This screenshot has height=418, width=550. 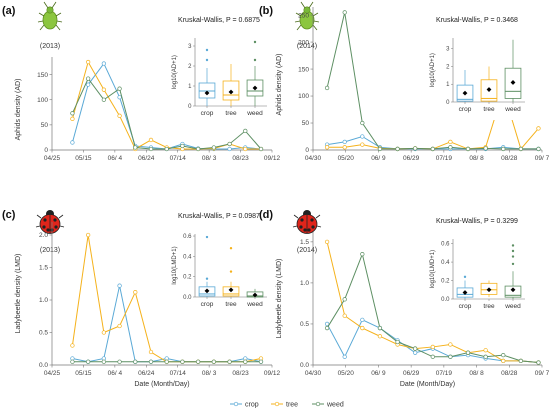 What do you see at coordinates (411, 158) in the screenshot?
I see `x-tick-label: 06/29` at bounding box center [411, 158].